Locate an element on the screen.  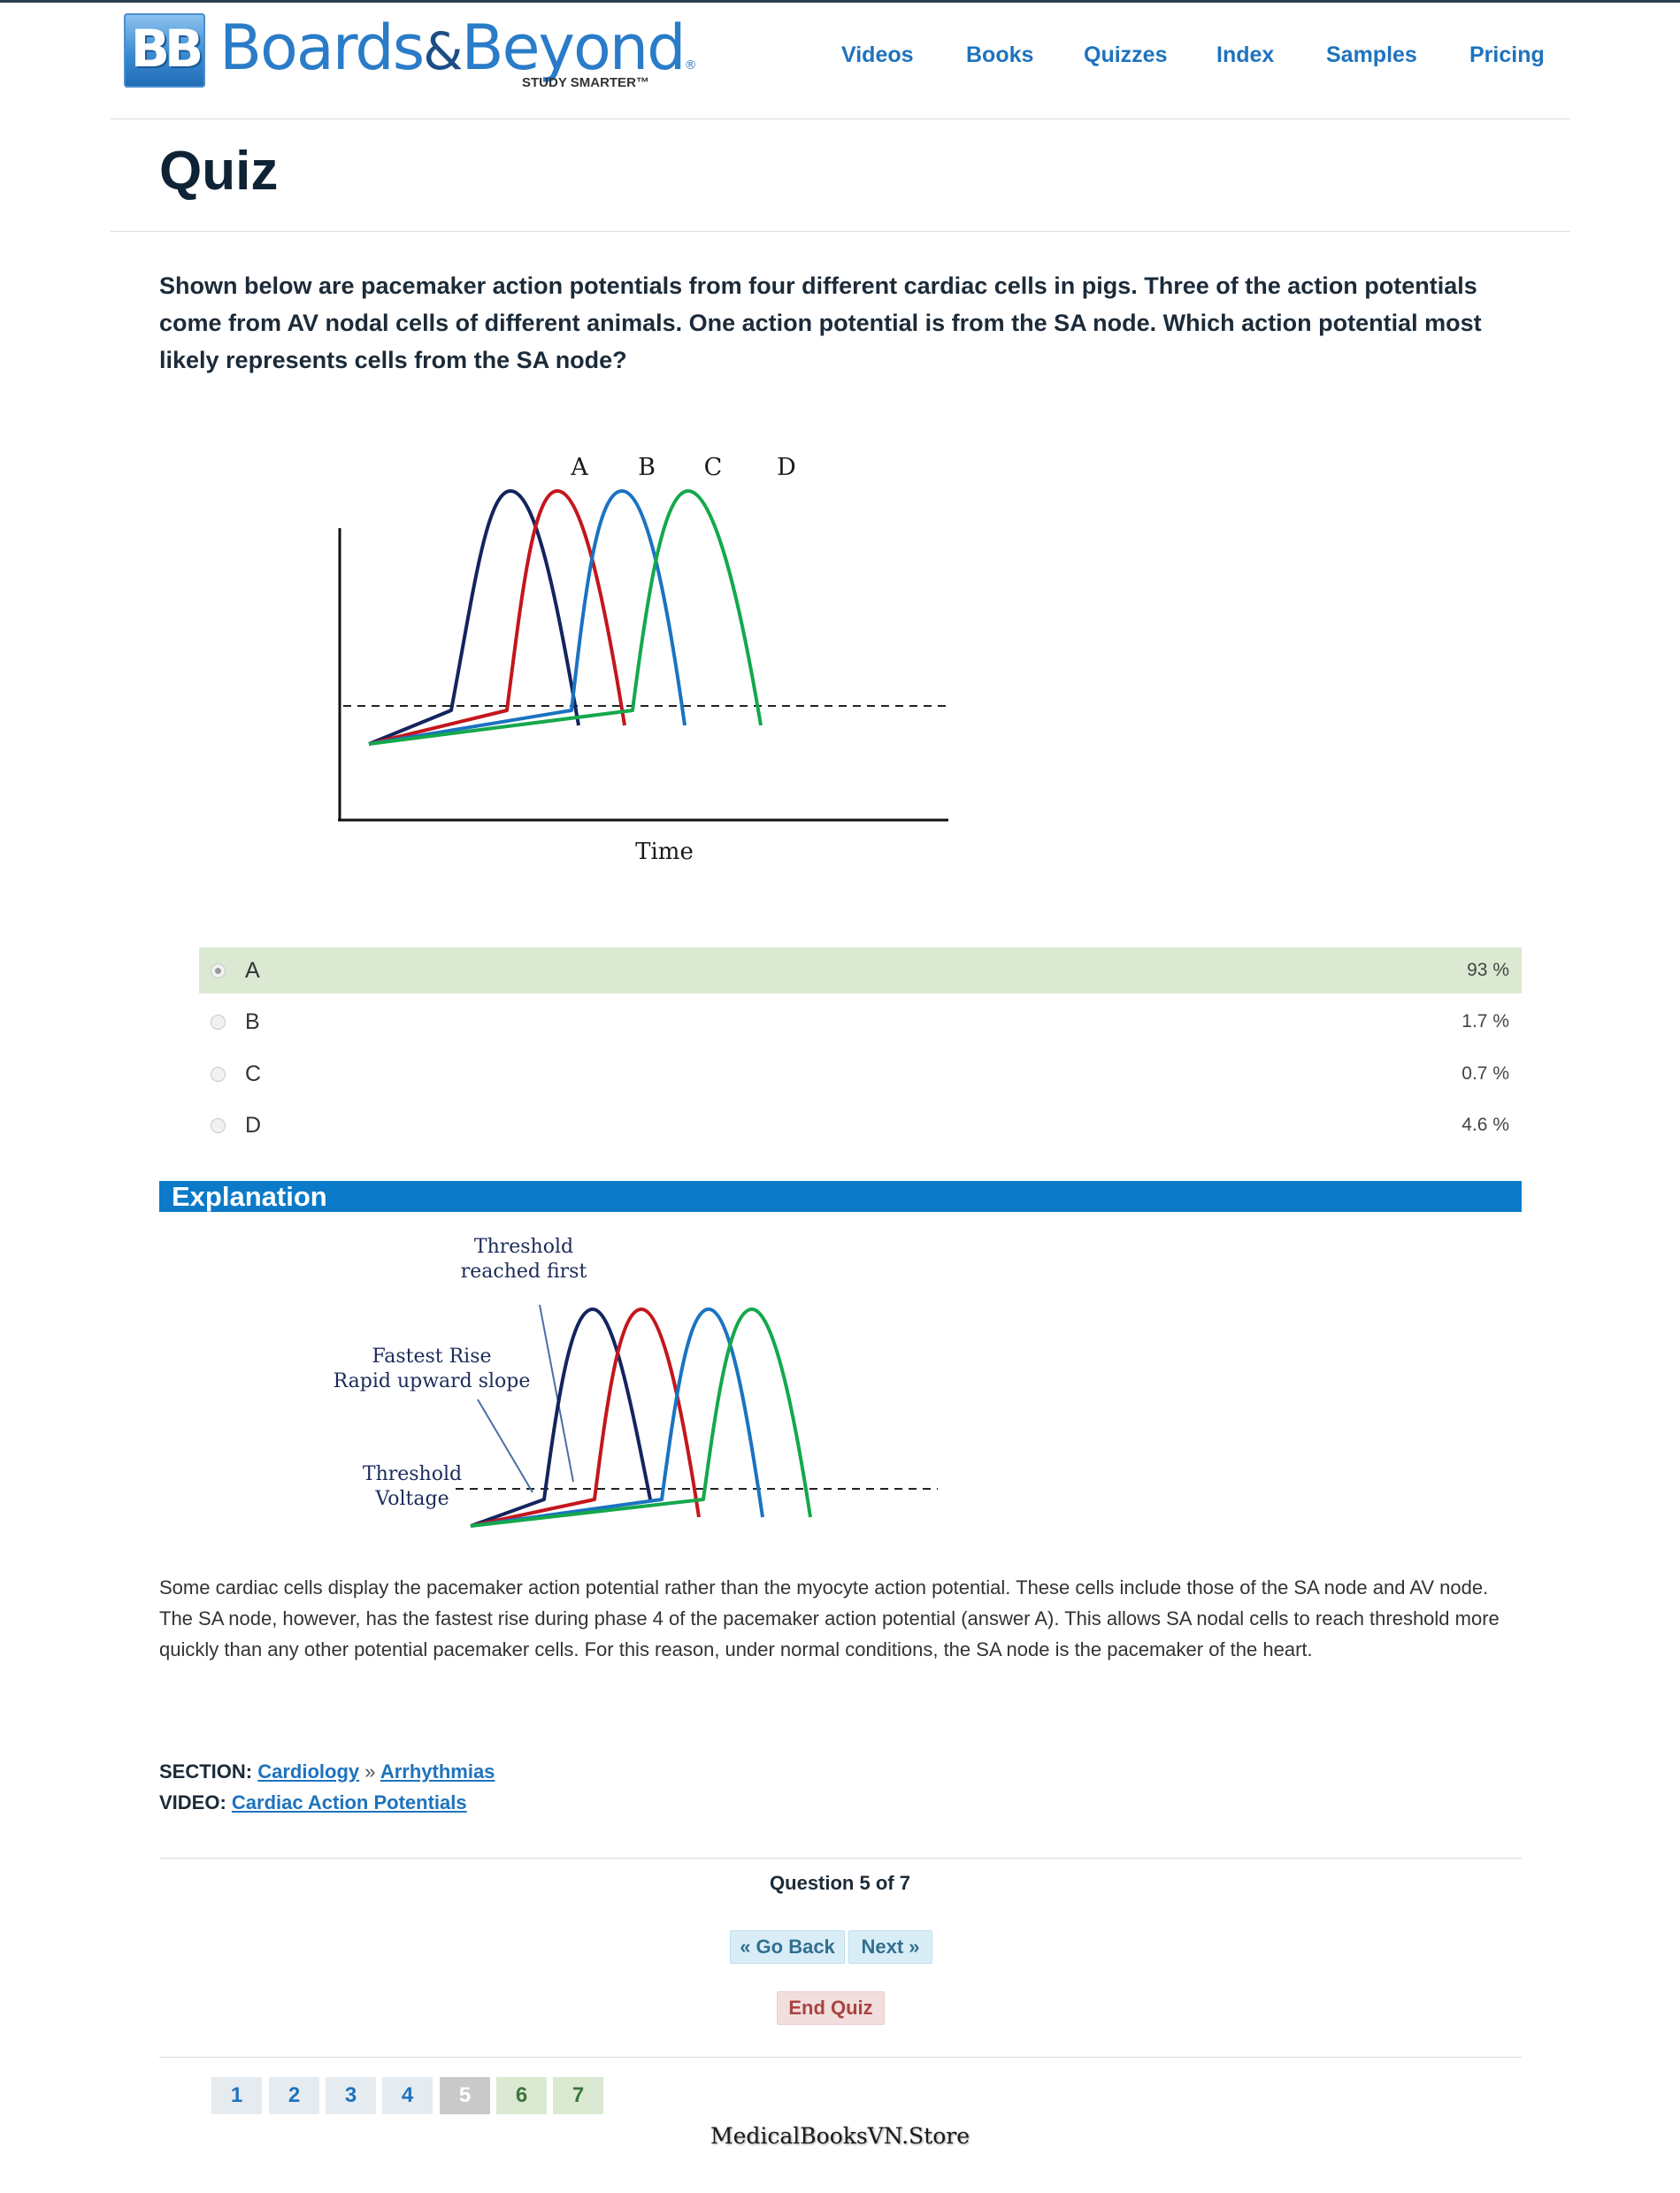
page-button-6: 6 is located at coordinates (521, 2095).